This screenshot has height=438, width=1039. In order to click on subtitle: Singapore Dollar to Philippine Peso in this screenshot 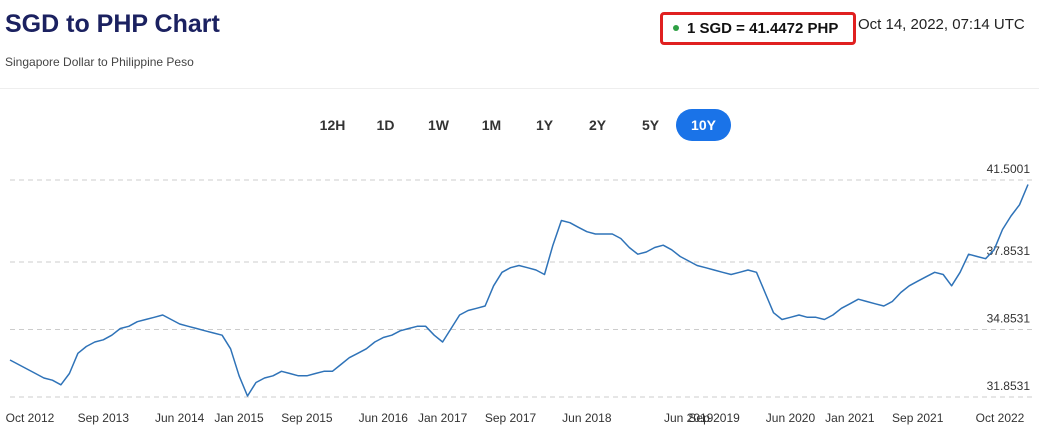, I will do `click(99, 62)`.